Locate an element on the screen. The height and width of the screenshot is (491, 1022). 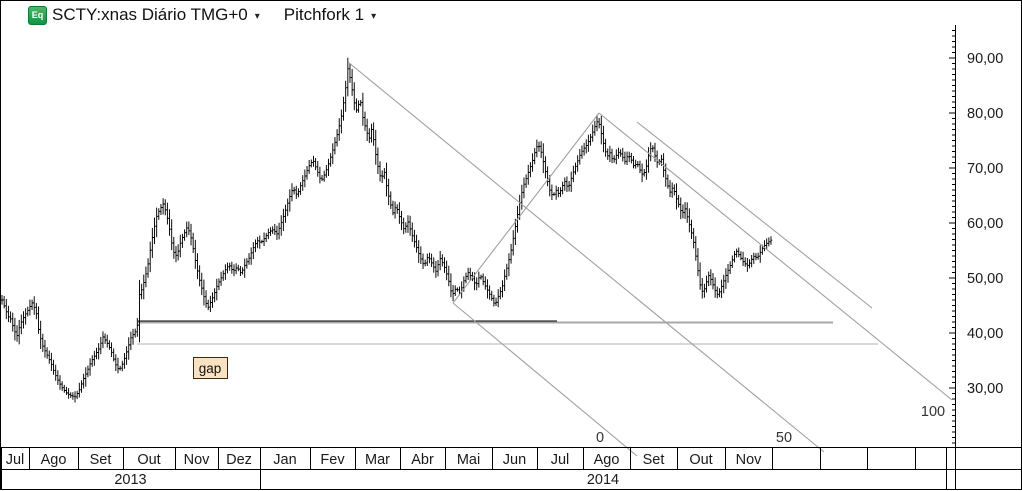
price-axis-label: 60,00 is located at coordinates (985, 224).